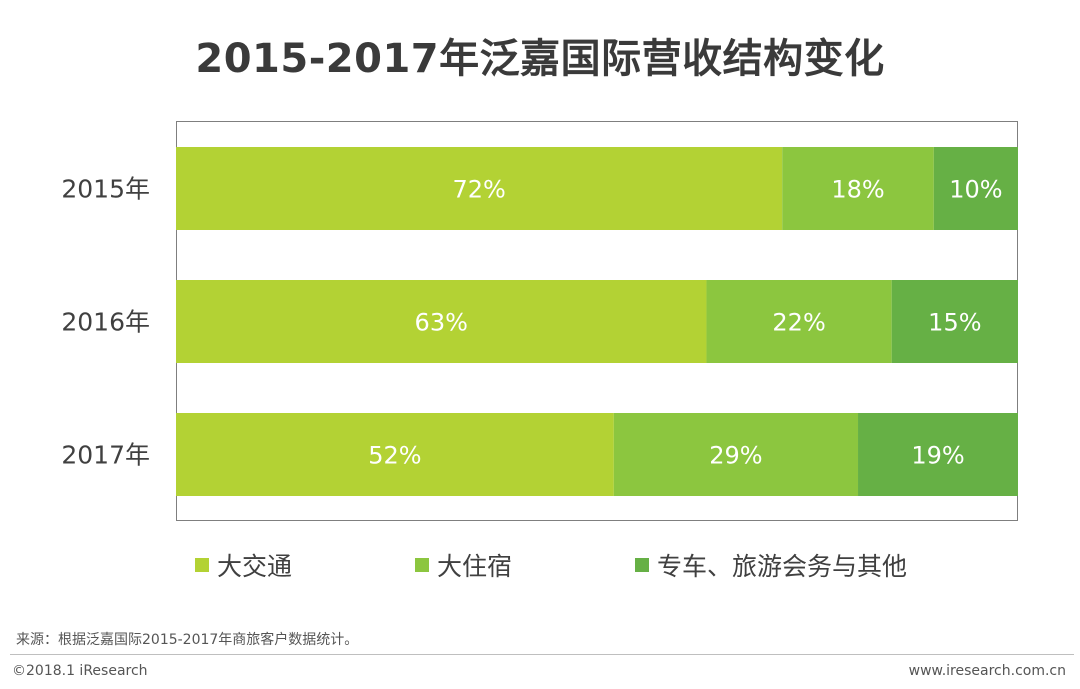  What do you see at coordinates (202, 565) in the screenshot?
I see `legend-swatch-transport` at bounding box center [202, 565].